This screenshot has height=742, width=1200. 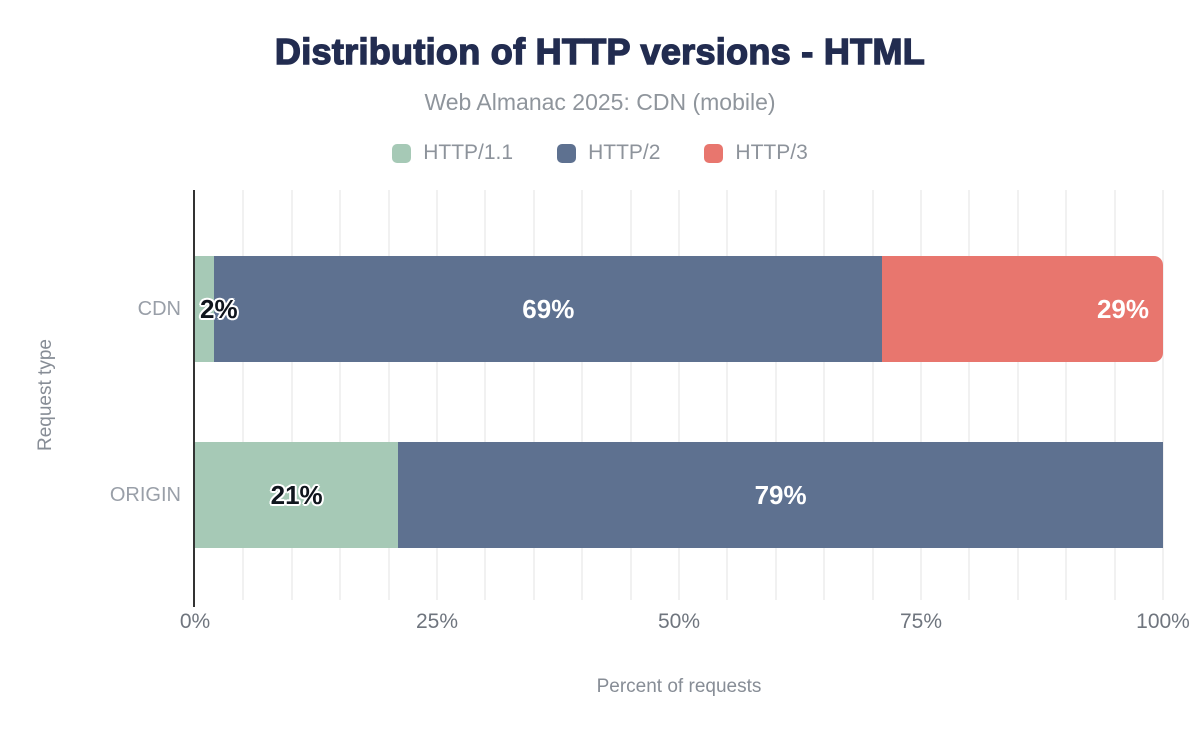 I want to click on x-tick-label: 75%, so click(x=921, y=621).